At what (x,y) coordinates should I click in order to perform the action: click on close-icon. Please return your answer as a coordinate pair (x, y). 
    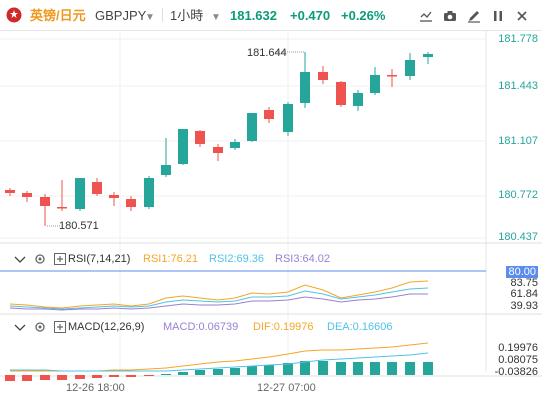
    Looking at the image, I should click on (522, 16).